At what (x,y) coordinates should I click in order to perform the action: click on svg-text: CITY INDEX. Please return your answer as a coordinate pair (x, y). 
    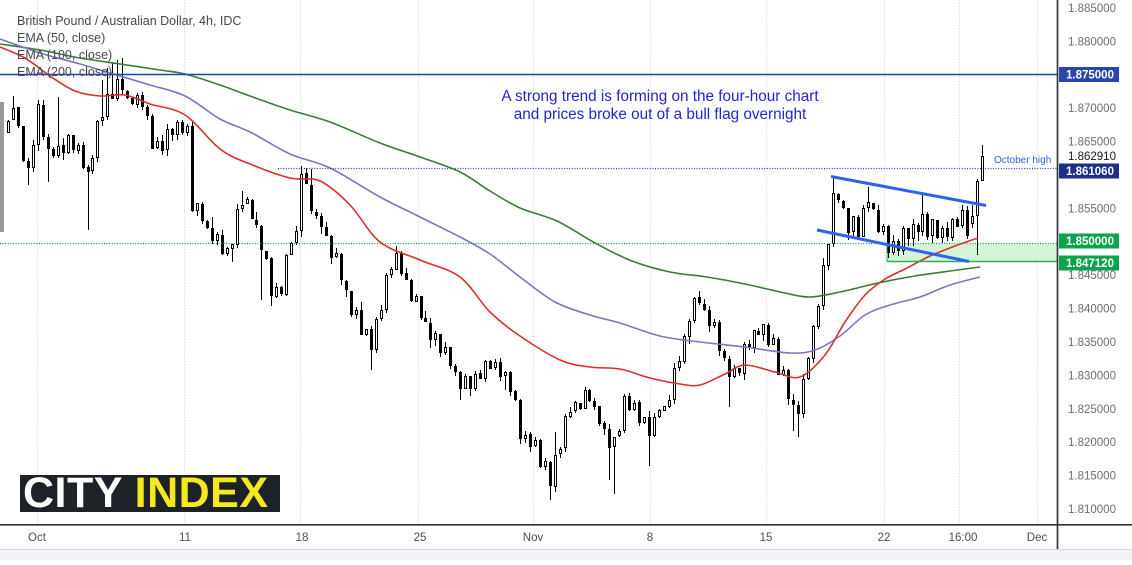
    Looking at the image, I should click on (146, 493).